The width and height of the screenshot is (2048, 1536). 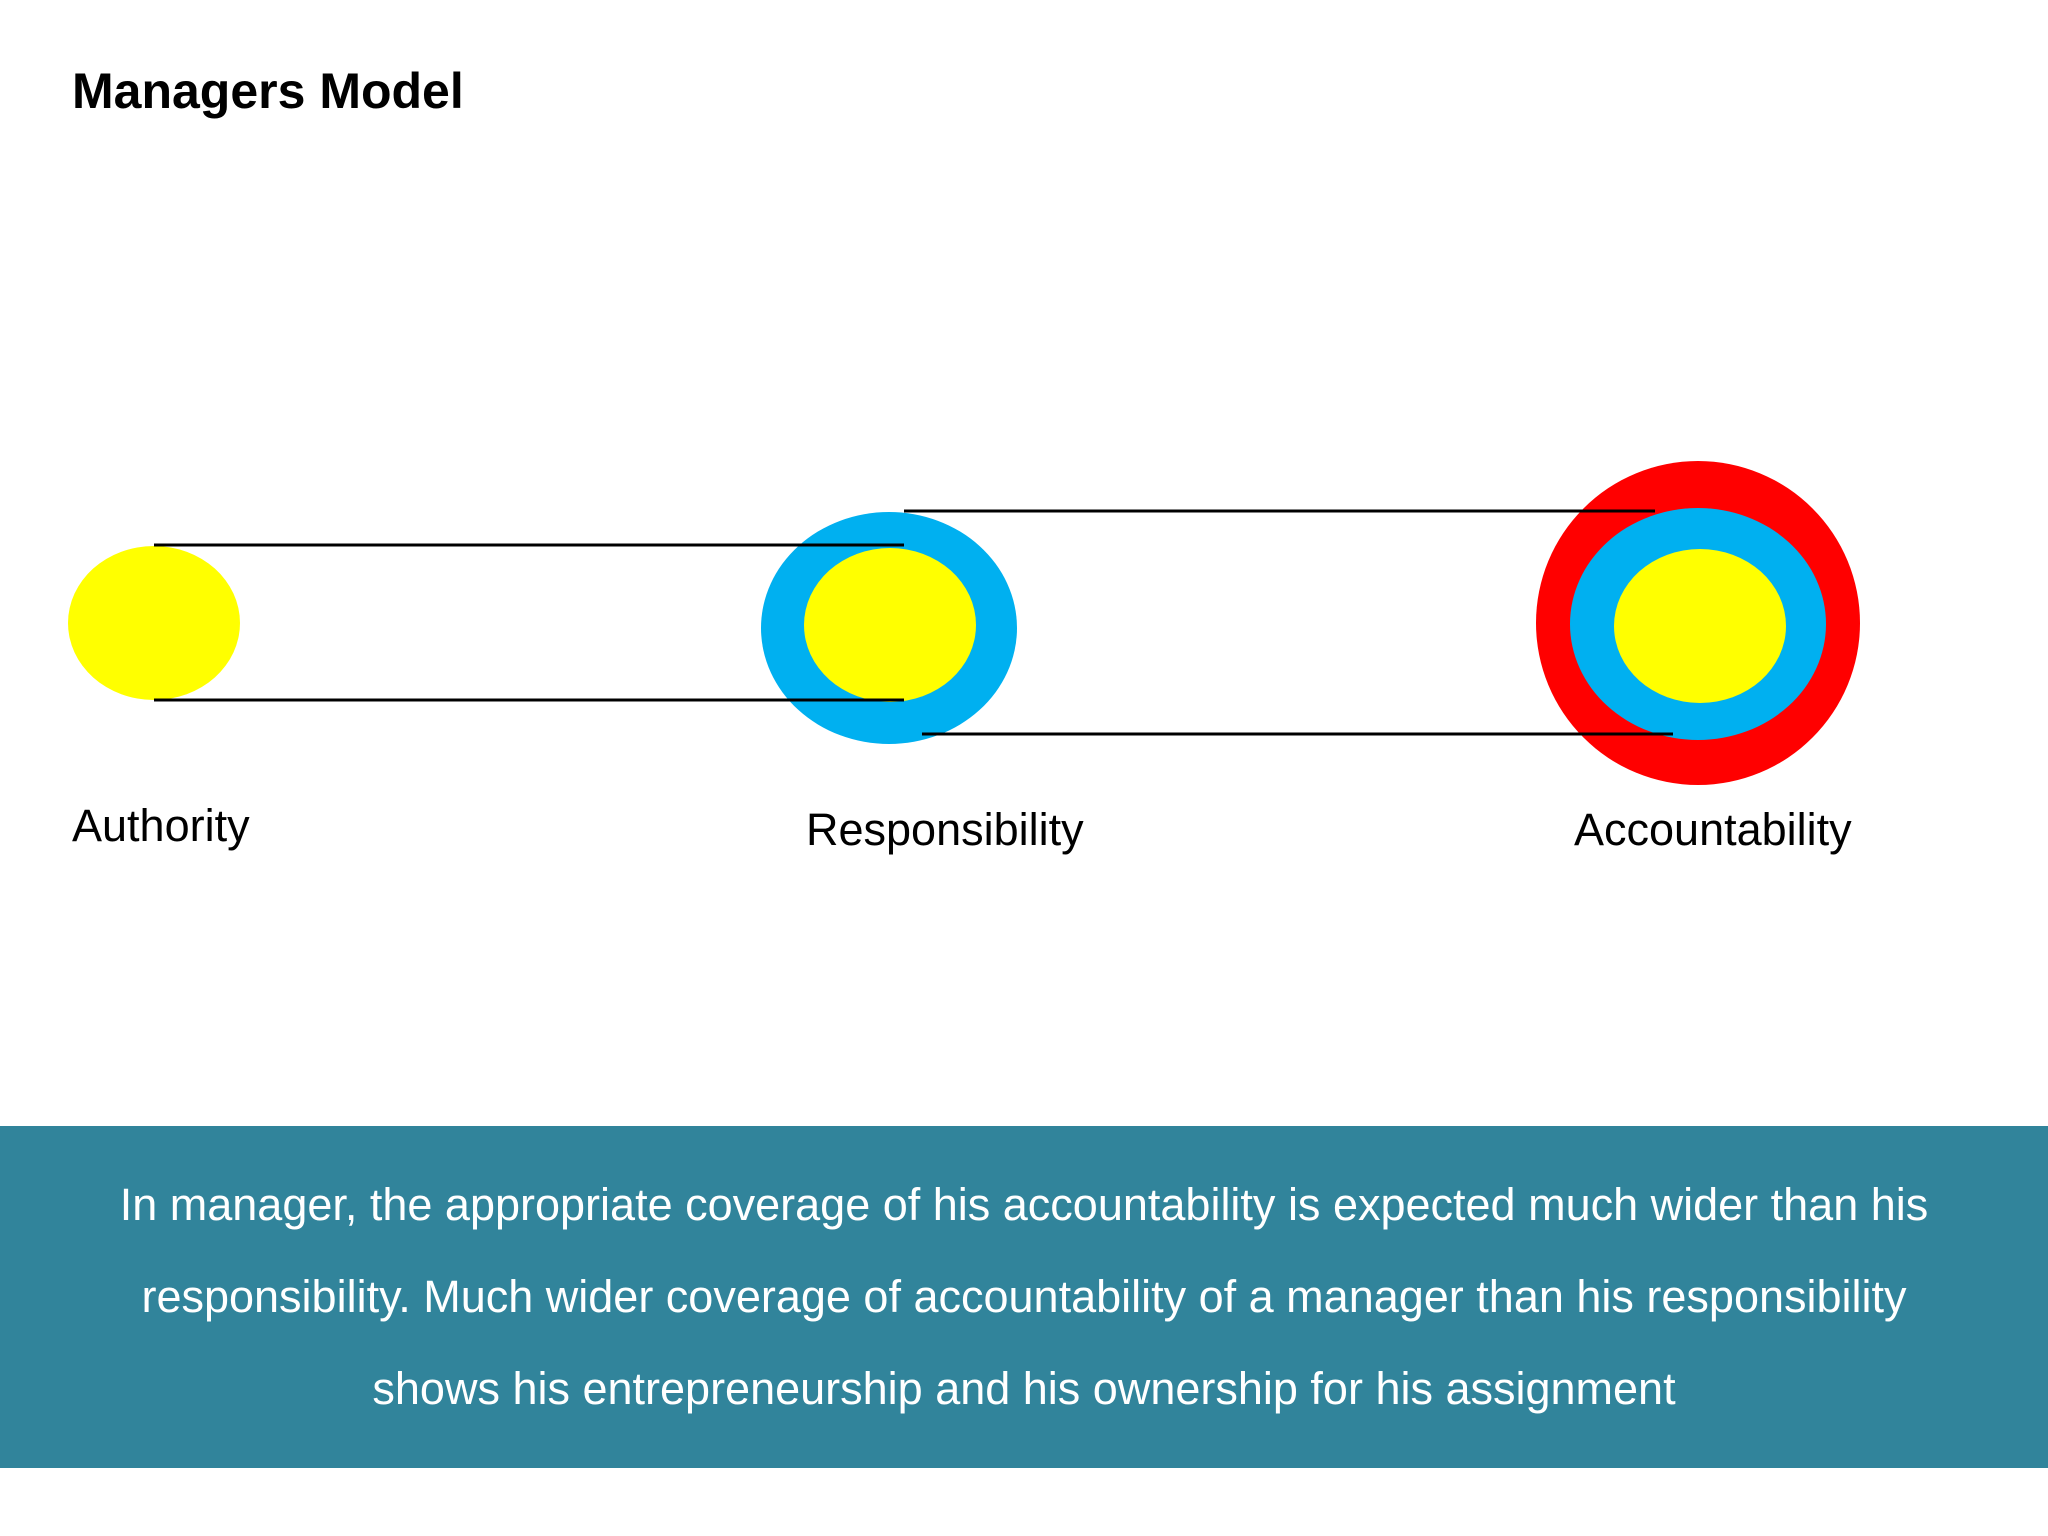 What do you see at coordinates (945, 829) in the screenshot?
I see `responsibility-label: Responsibility` at bounding box center [945, 829].